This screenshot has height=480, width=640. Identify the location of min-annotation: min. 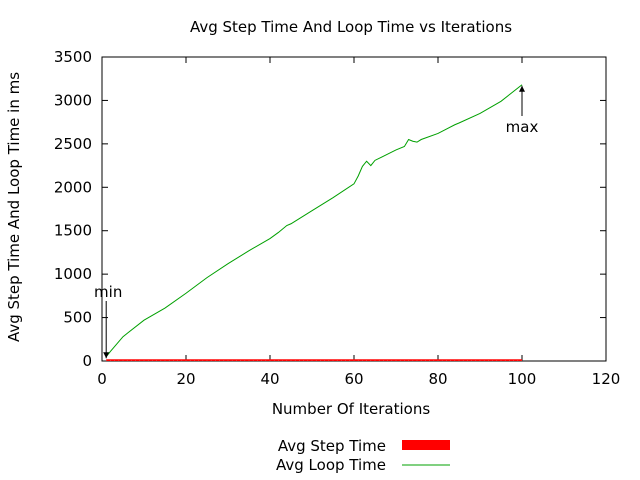
(108, 292).